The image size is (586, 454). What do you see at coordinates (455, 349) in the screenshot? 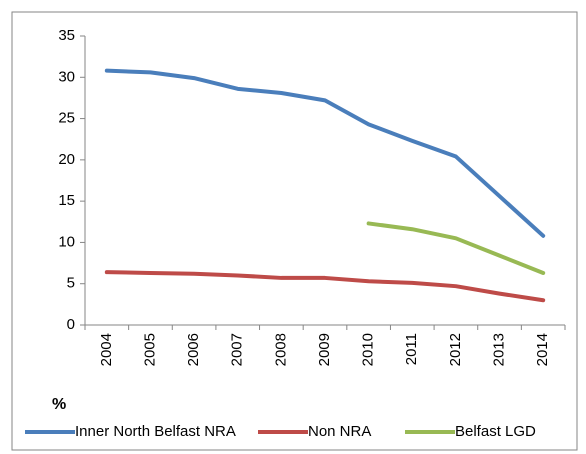
I see `x-tick-label: 2012` at bounding box center [455, 349].